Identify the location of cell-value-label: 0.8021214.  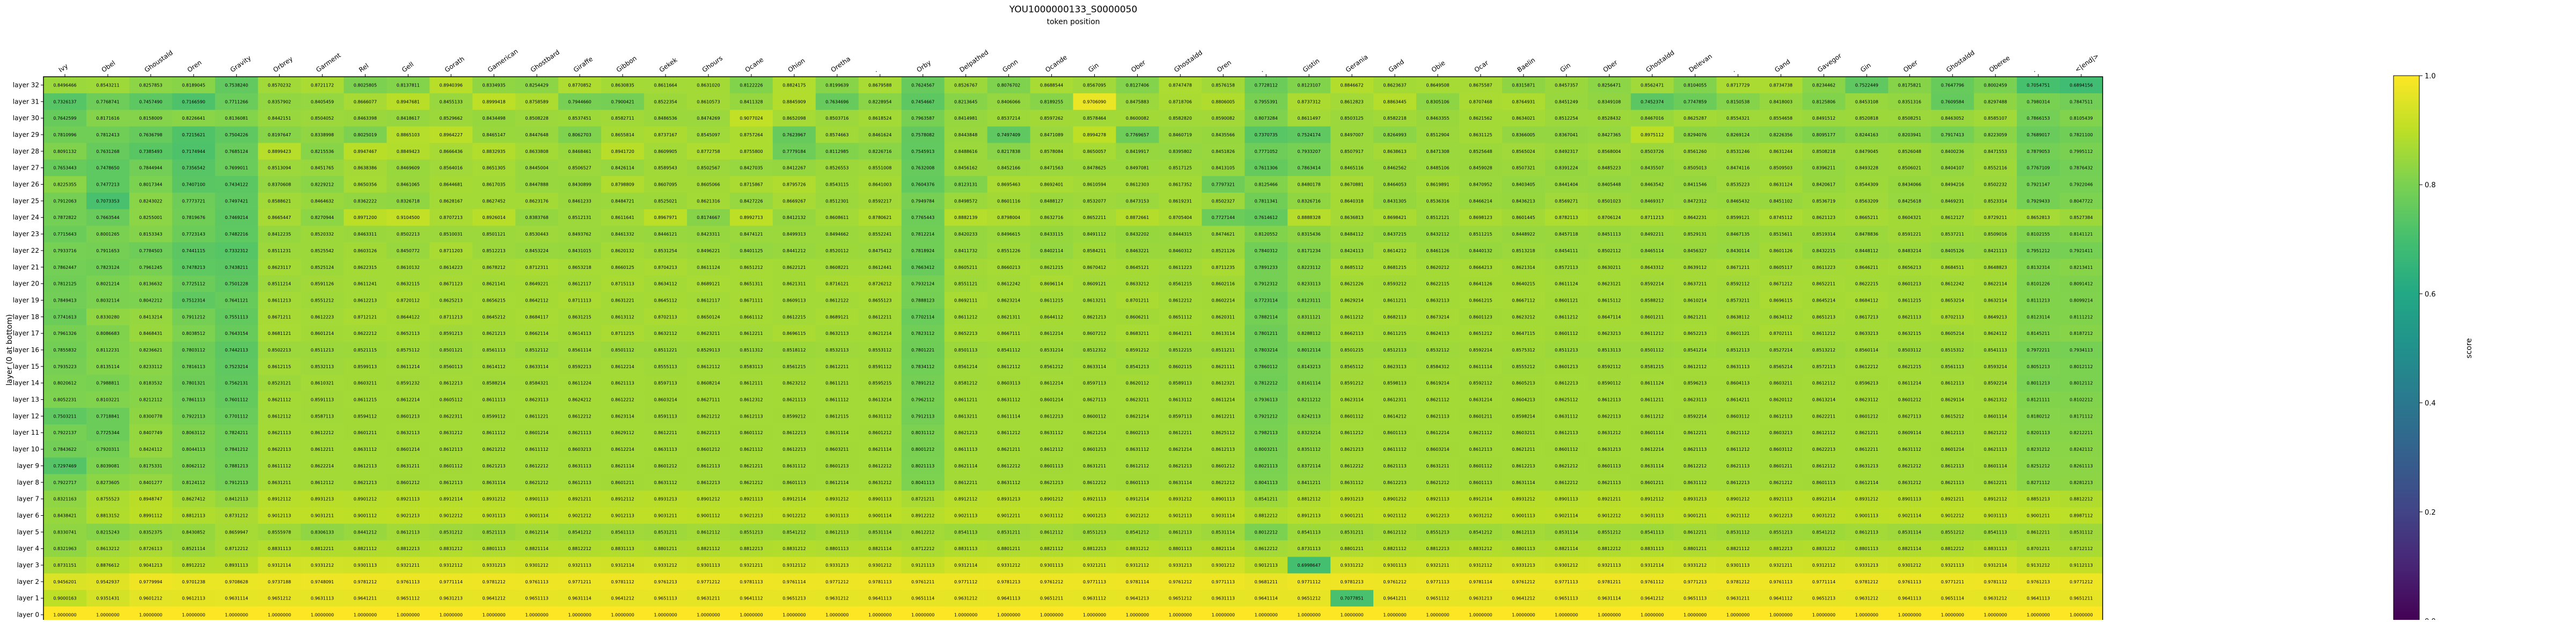
(107, 284).